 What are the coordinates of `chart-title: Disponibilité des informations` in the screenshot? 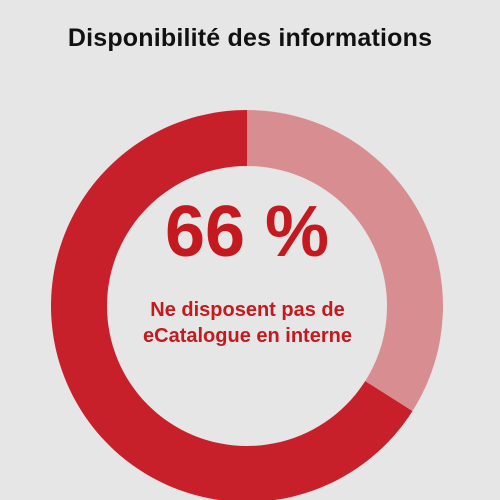 It's located at (250, 38).